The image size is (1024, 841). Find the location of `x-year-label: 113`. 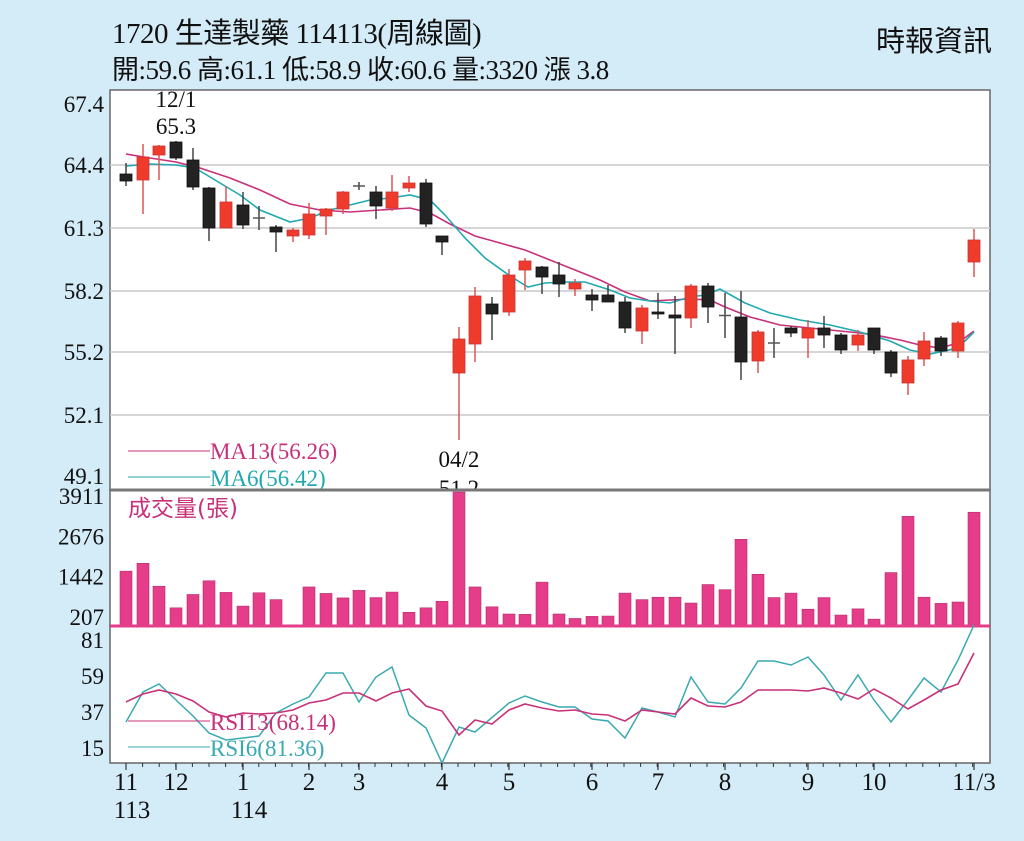

x-year-label: 113 is located at coordinates (132, 810).